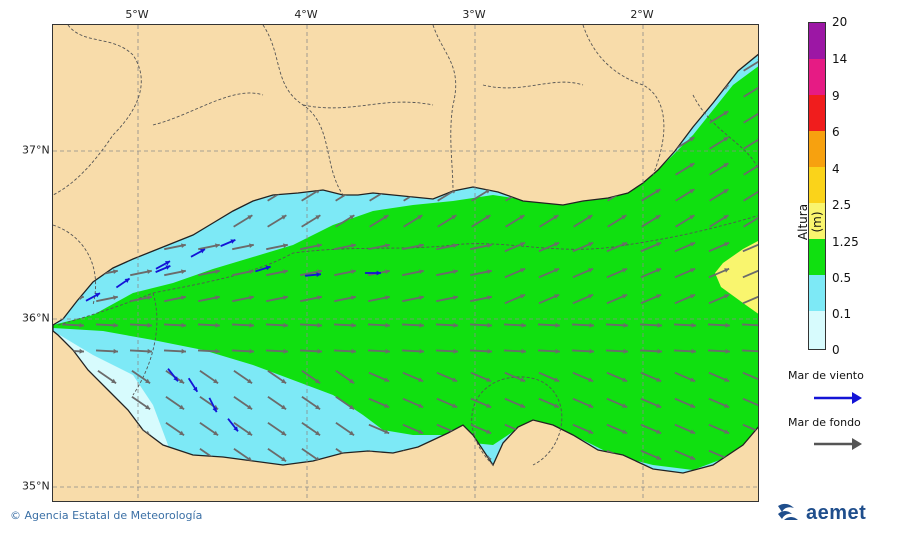  What do you see at coordinates (836, 512) in the screenshot?
I see `logo-text: aemet` at bounding box center [836, 512].